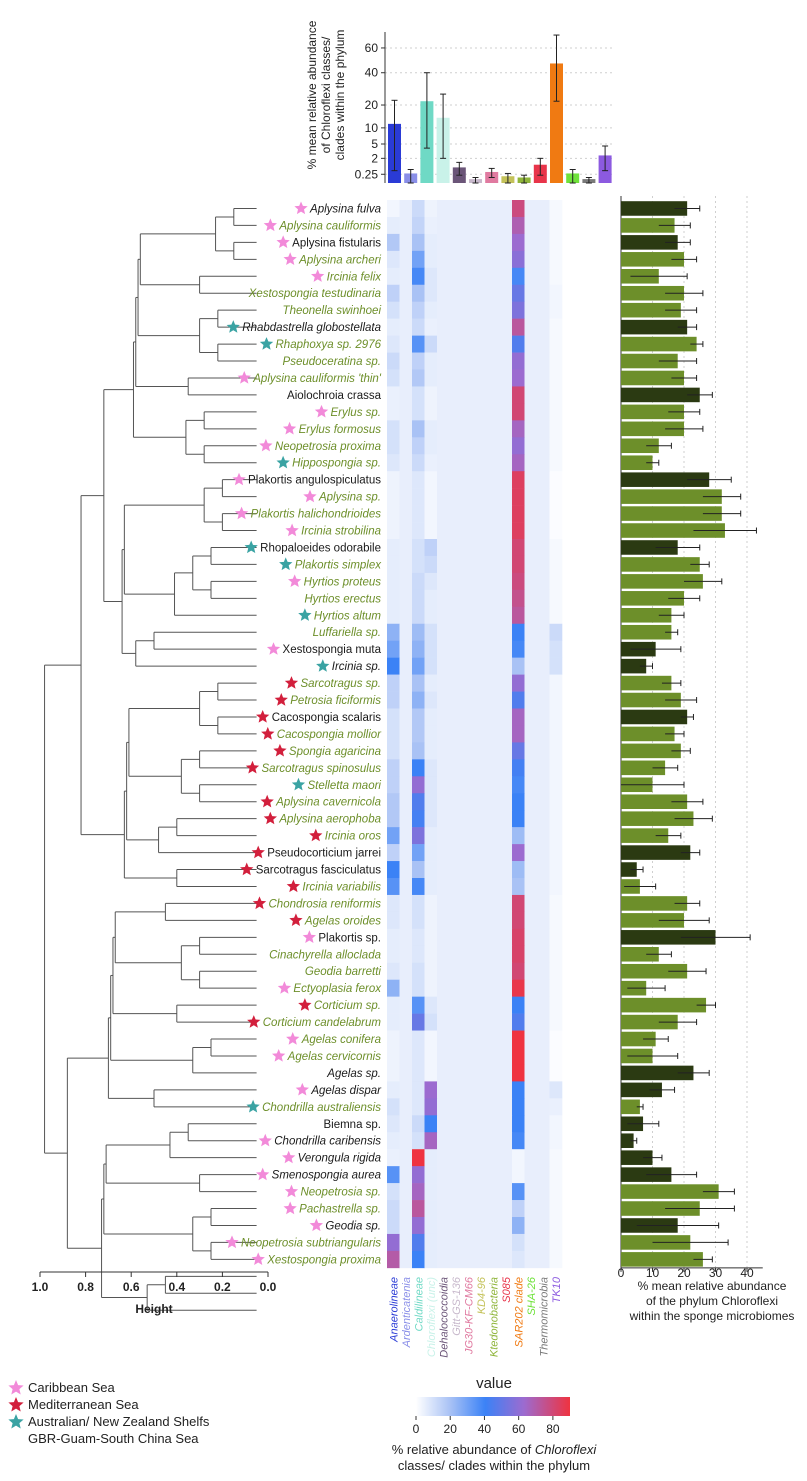  I want to click on sponge-label: Ectyoplasia ferox, so click(337, 989).